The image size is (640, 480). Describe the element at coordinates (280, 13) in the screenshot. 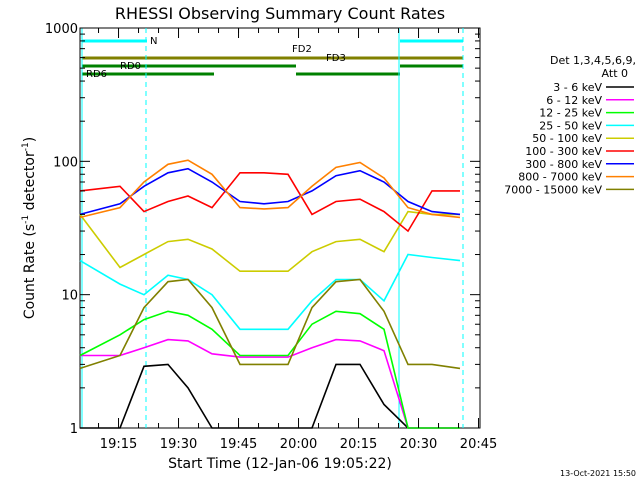

I see `chart-title: RHESSI Observing Summary Count Rates` at that location.